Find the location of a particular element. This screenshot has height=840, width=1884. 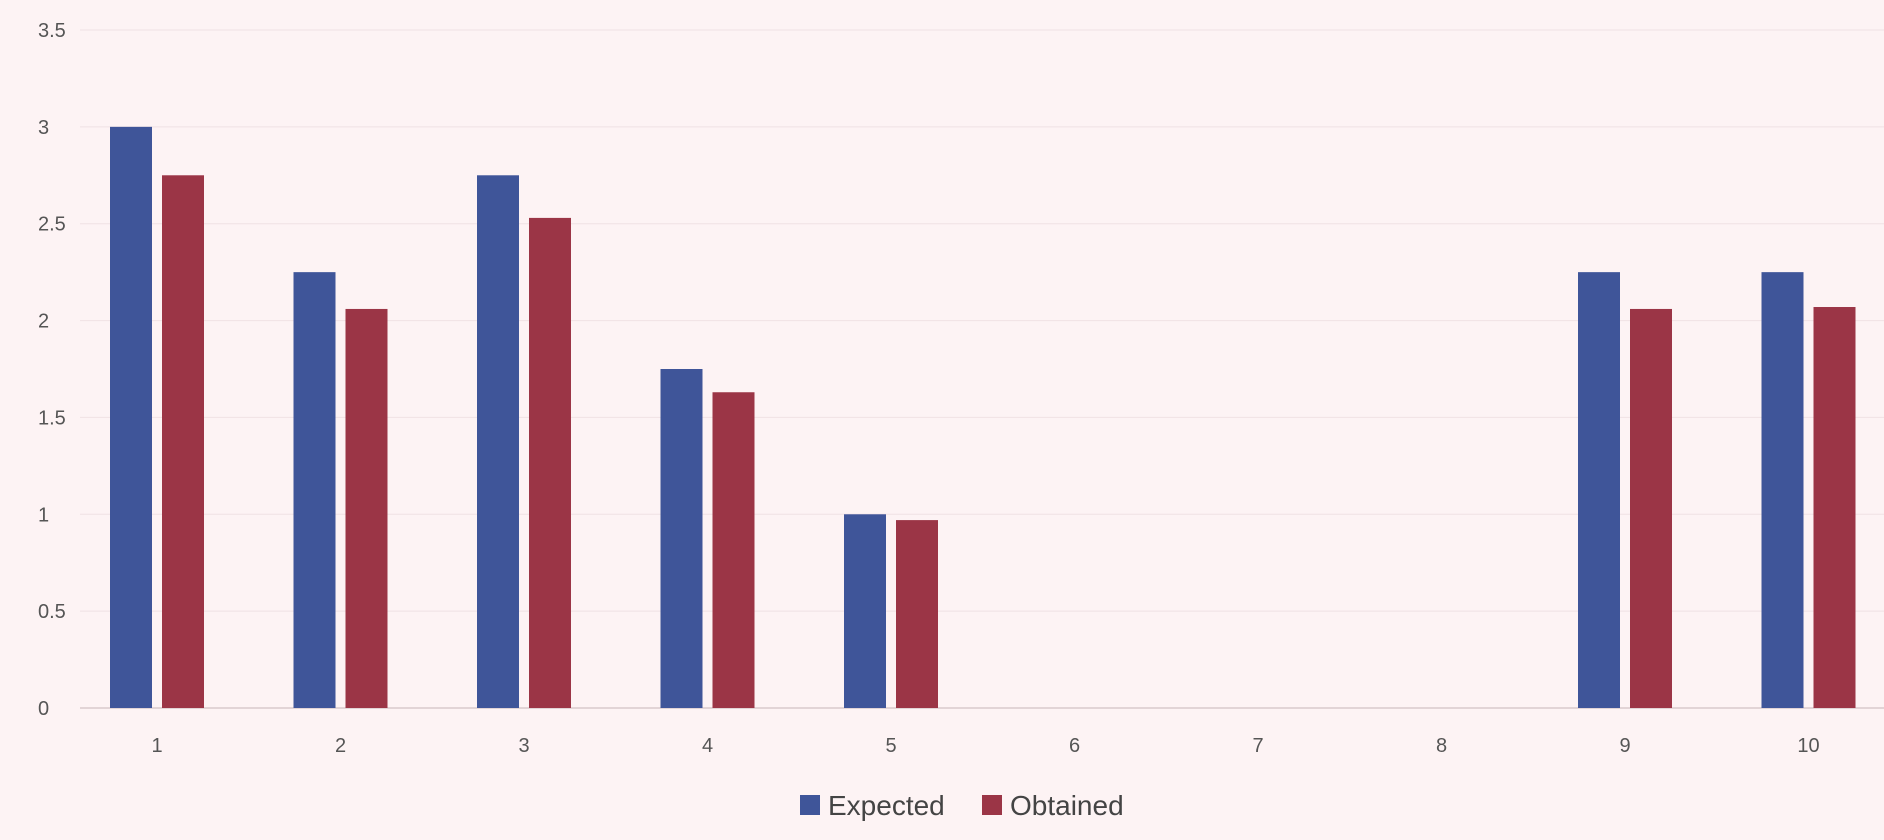

y-tick-label: 2.5 is located at coordinates (52, 225).